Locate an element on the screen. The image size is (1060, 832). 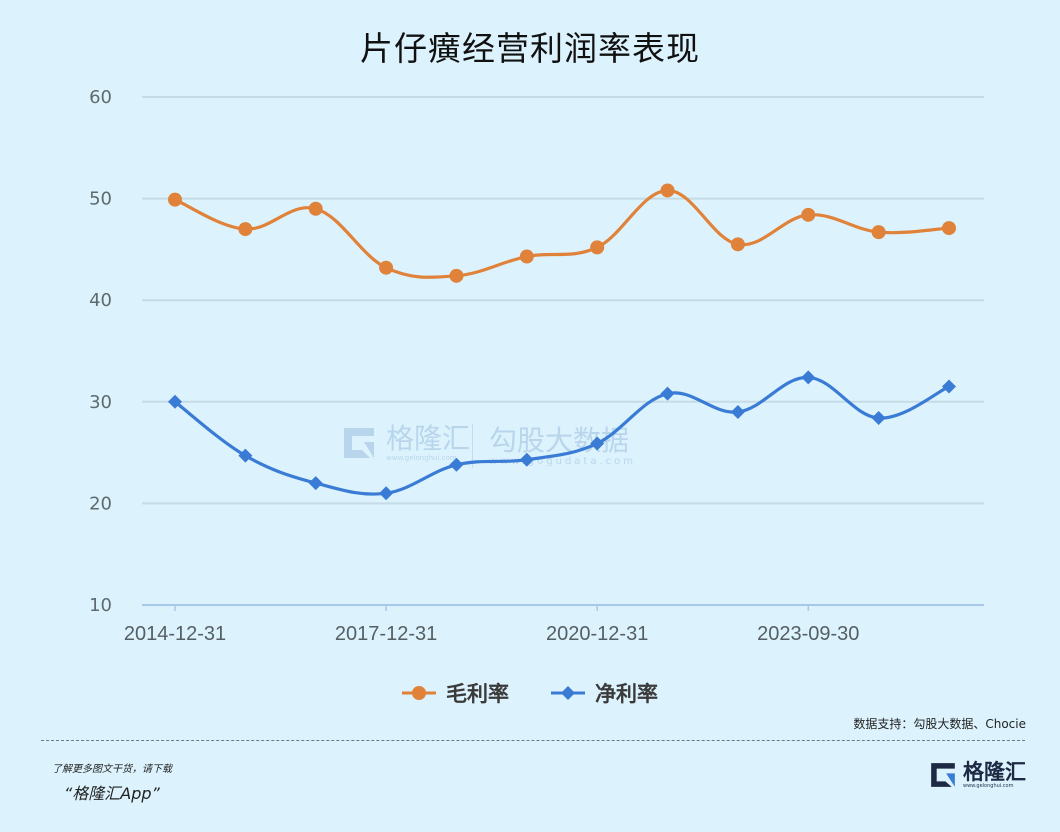
watermark-brand1-url: www.gelonghui.com is located at coordinates (421, 458).